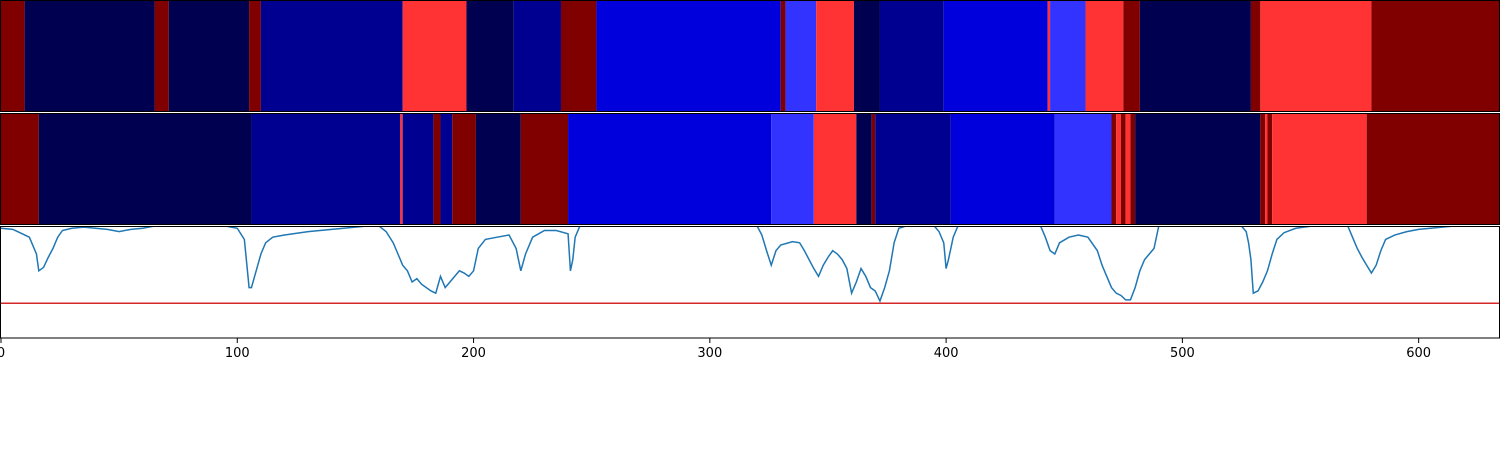 Image resolution: width=1500 pixels, height=450 pixels. What do you see at coordinates (1182, 353) in the screenshot?
I see `x-tick-label: 500` at bounding box center [1182, 353].